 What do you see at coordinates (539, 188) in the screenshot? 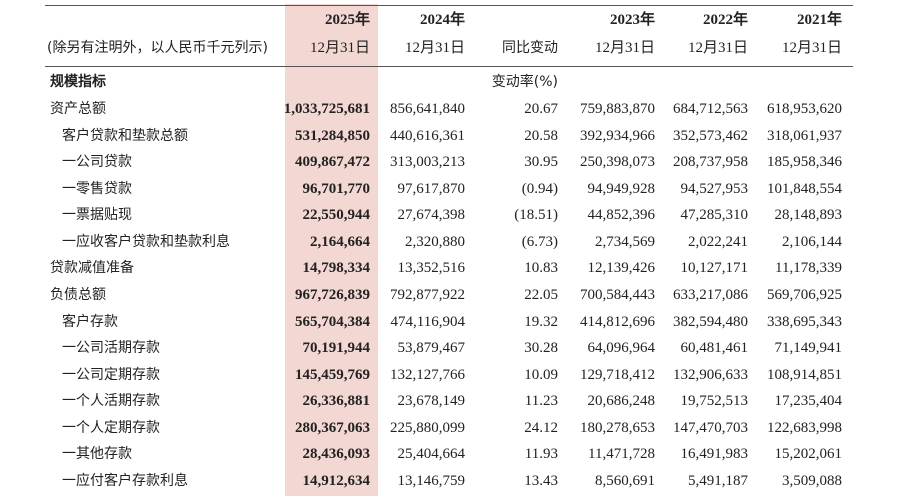
I see `cell-value: (0.94)` at bounding box center [539, 188].